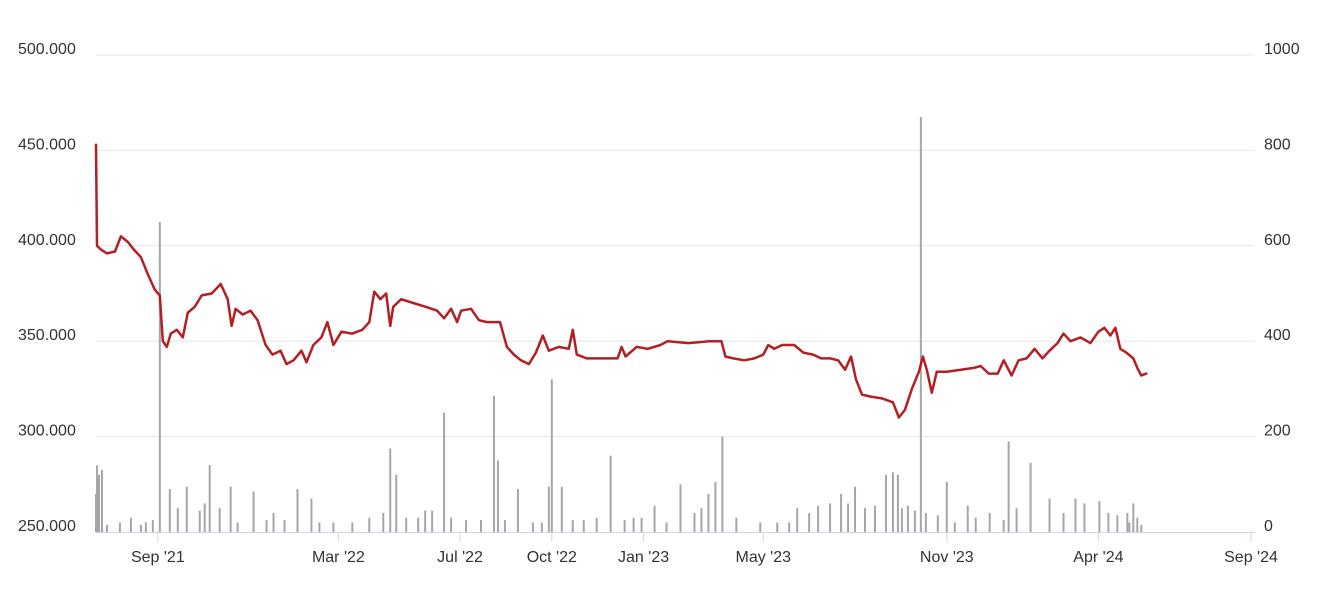 The height and width of the screenshot is (608, 1333). Describe the element at coordinates (947, 557) in the screenshot. I see `x-tick-label: Nov '23` at that location.